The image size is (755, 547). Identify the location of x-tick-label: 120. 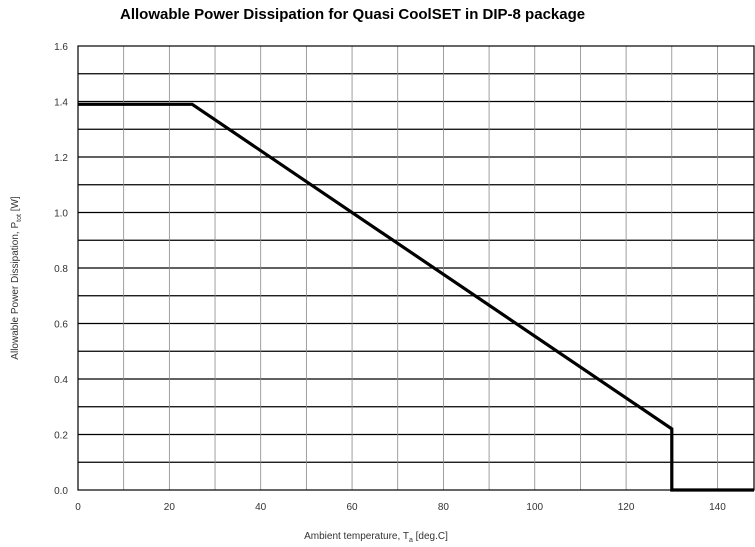
(626, 507).